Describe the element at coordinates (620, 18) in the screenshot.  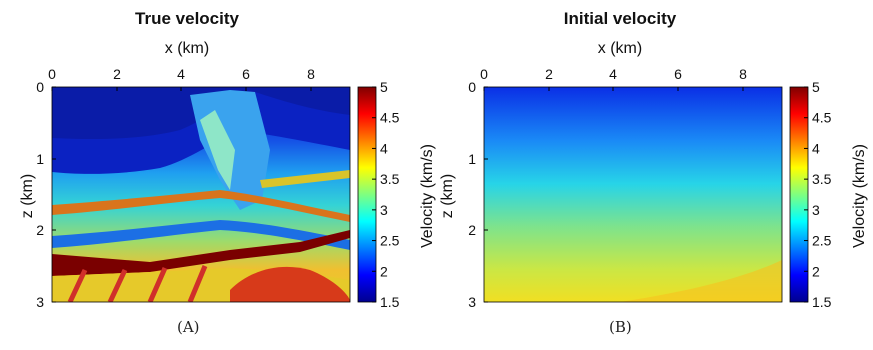
I see `chart-title: Initial velocity` at that location.